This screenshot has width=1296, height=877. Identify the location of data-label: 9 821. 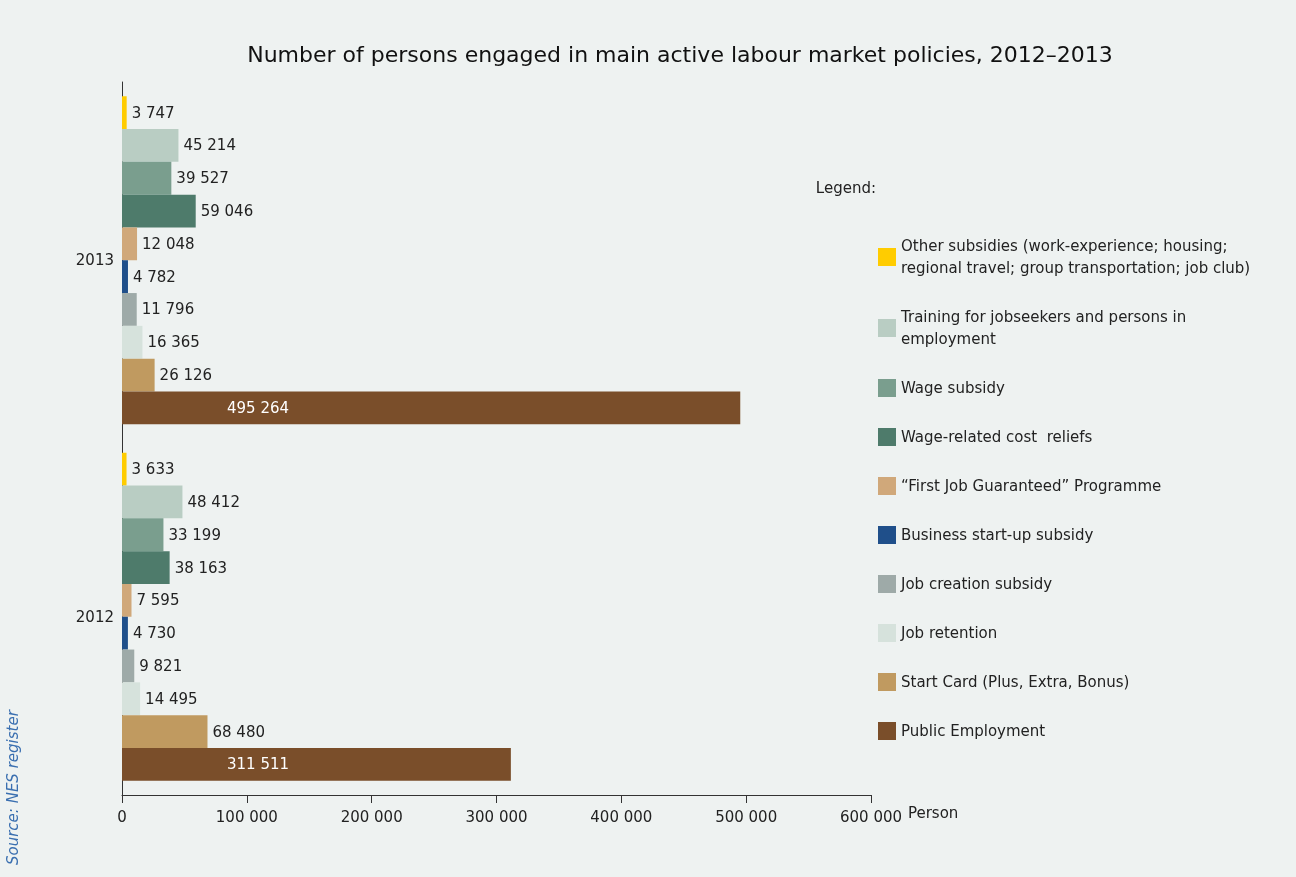
(161, 665).